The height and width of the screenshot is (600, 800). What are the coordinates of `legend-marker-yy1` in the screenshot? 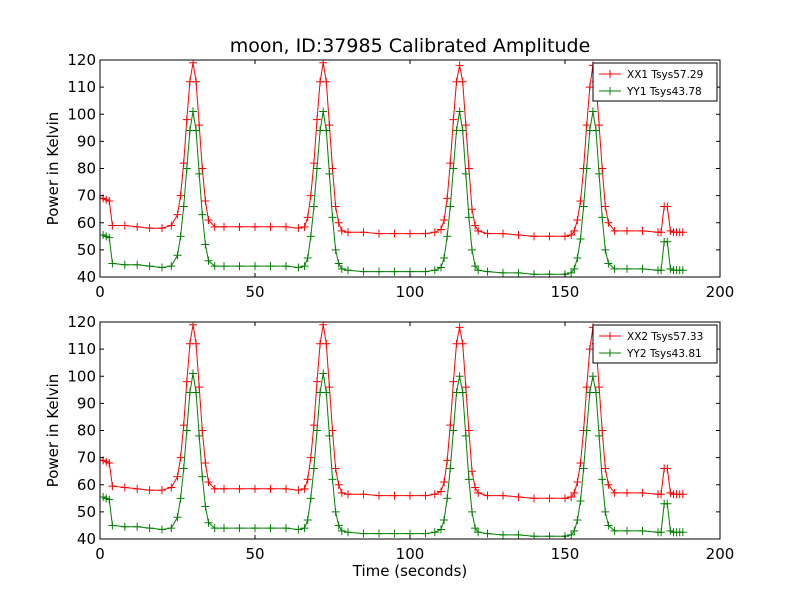 It's located at (610, 91).